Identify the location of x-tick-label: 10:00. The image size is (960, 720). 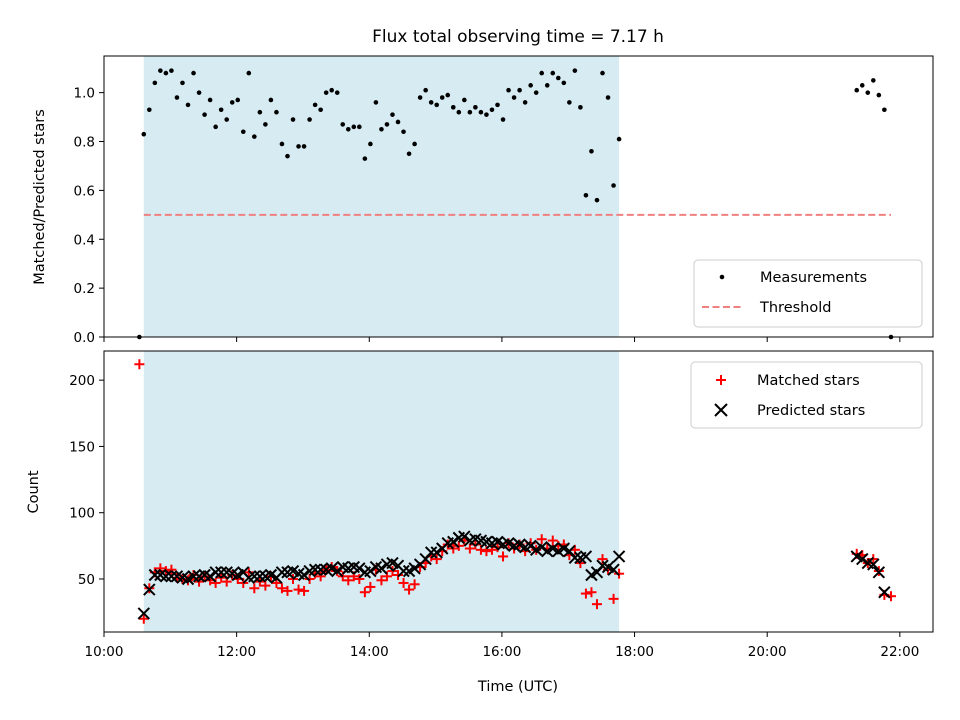
(104, 652).